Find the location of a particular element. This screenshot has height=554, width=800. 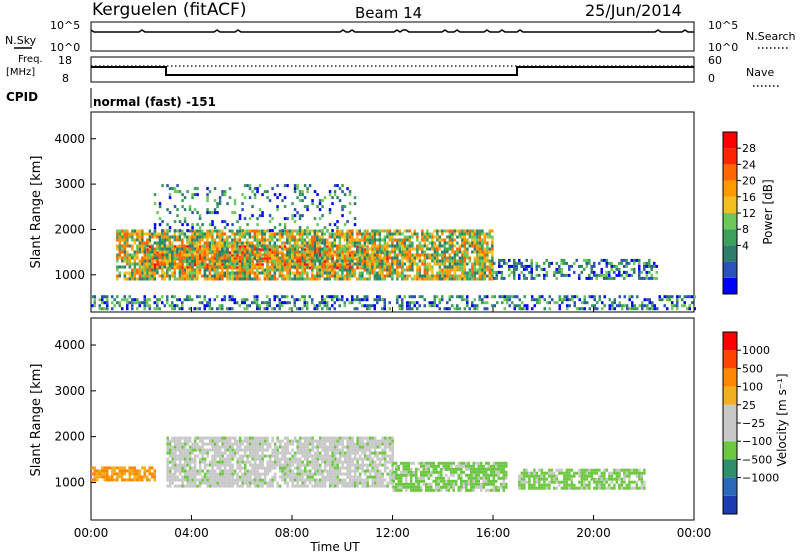

time-xtick-label: 20:00 is located at coordinates (593, 533).